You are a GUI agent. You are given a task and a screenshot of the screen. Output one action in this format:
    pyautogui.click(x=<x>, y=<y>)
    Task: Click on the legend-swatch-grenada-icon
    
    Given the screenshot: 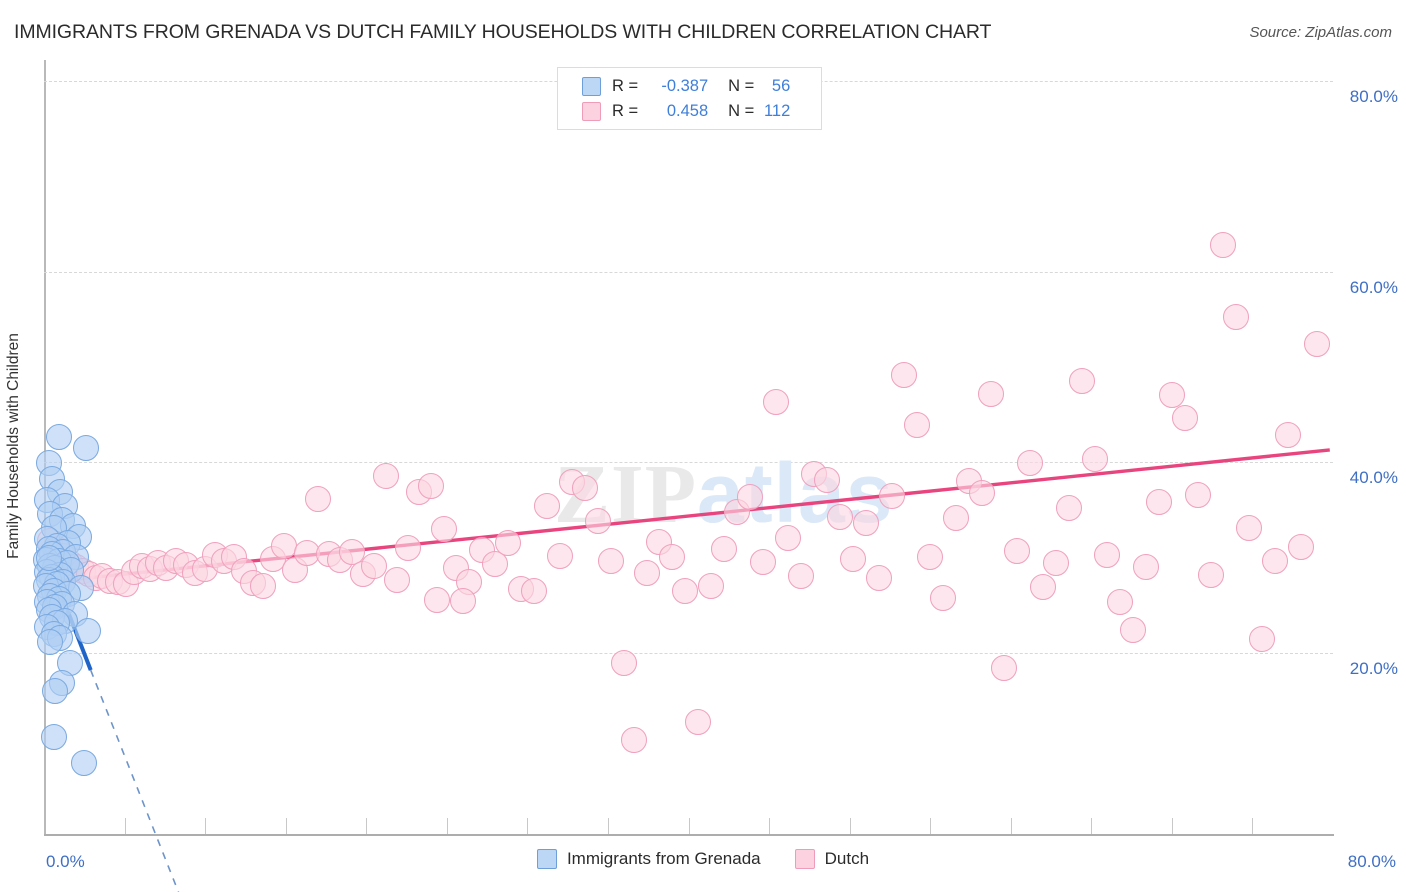 What is the action you would take?
    pyautogui.click(x=546, y=859)
    